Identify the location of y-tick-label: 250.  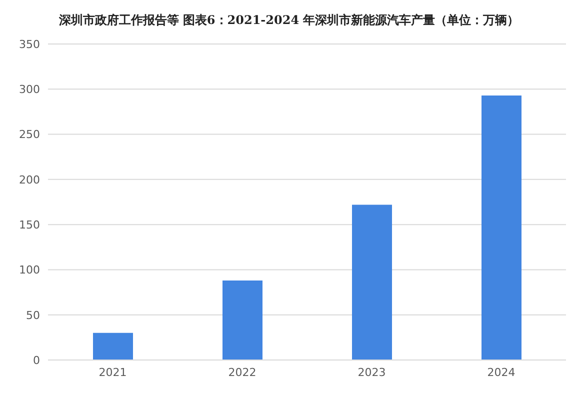
(29, 135).